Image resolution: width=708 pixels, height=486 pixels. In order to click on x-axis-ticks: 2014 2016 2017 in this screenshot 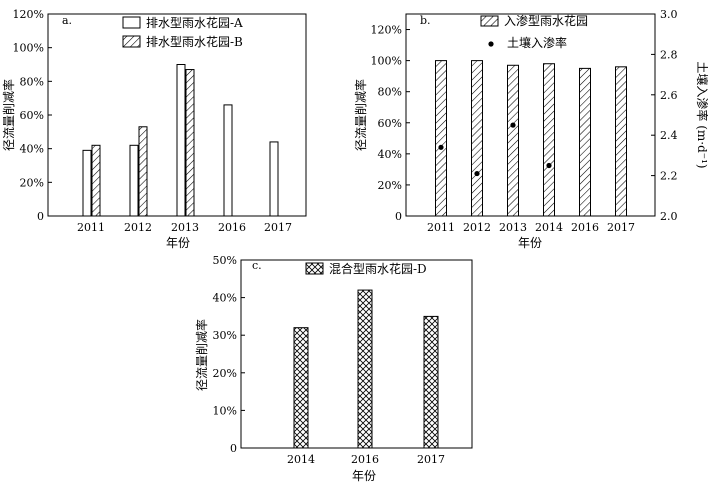, I will do `click(366, 455)`.